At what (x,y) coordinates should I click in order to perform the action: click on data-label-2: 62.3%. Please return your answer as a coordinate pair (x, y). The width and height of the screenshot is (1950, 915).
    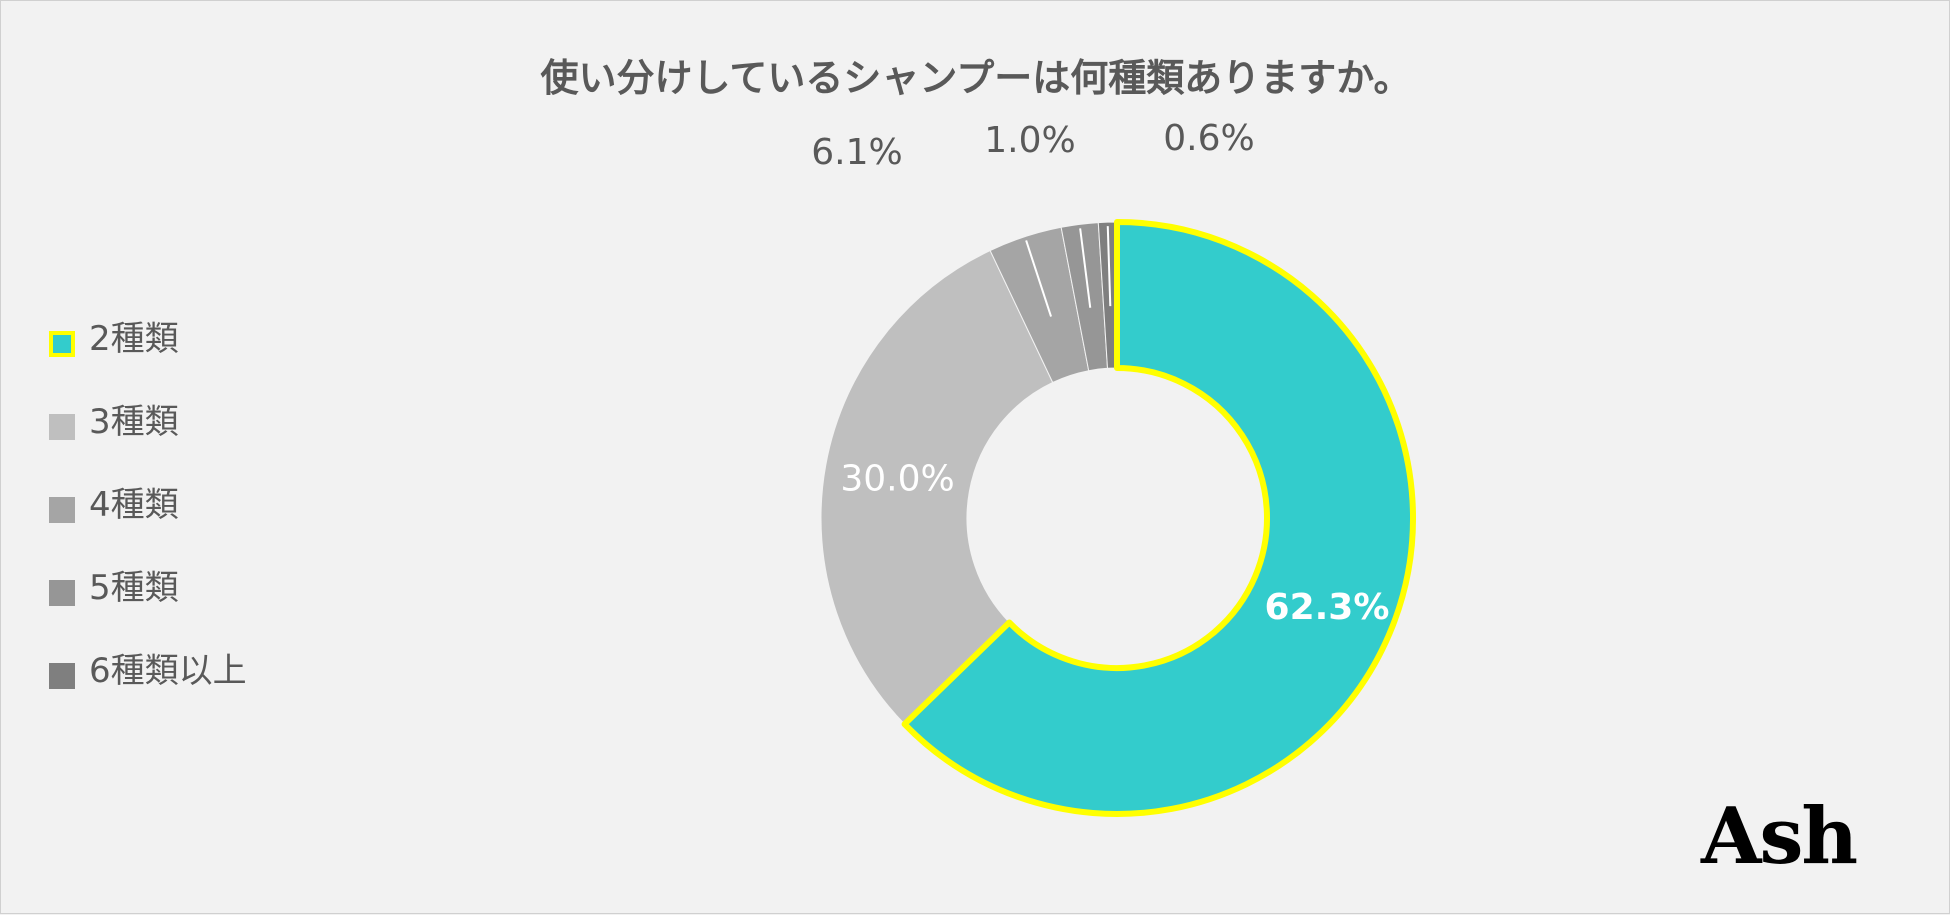
    Looking at the image, I should click on (1327, 607).